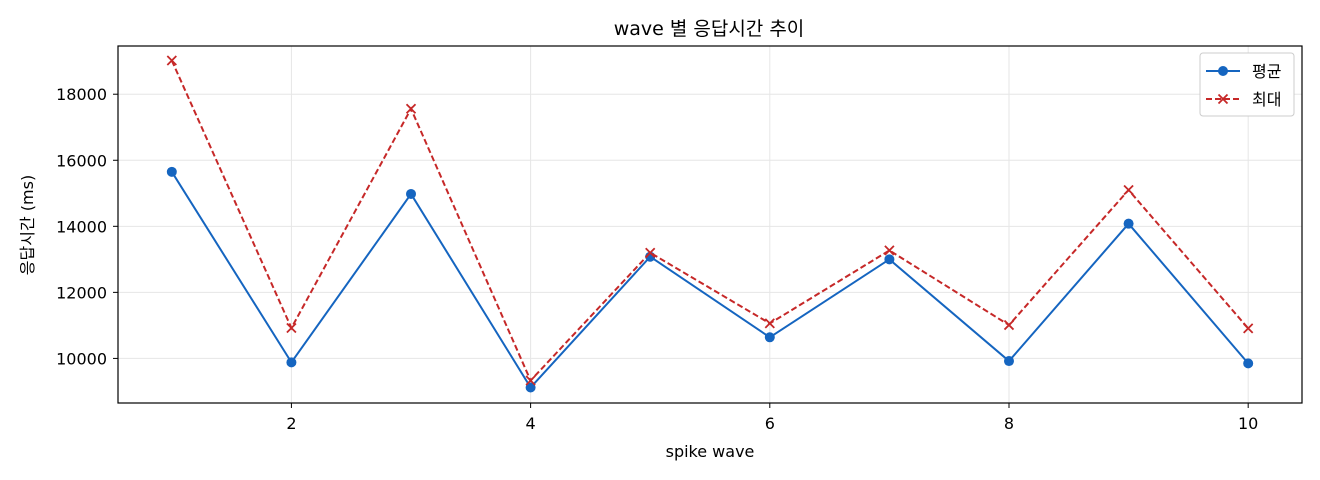  I want to click on chart-title: wave 별 응답시간 추이, so click(709, 29).